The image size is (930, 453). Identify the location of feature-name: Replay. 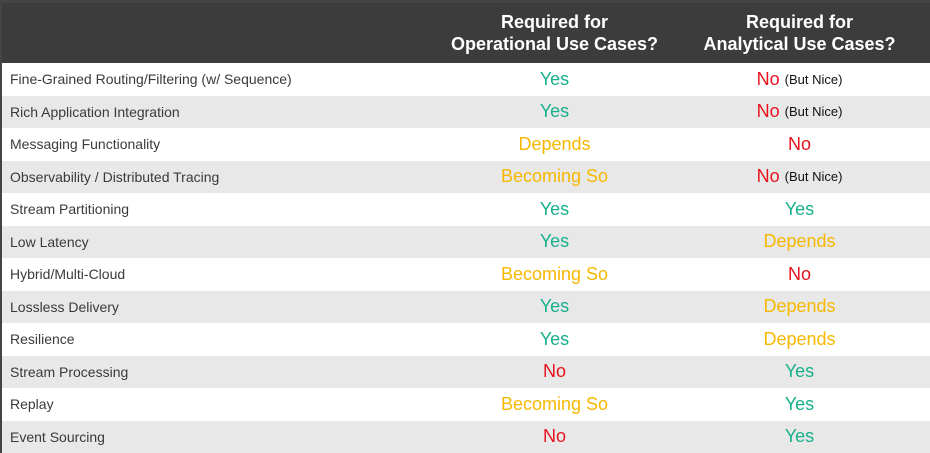
(222, 404).